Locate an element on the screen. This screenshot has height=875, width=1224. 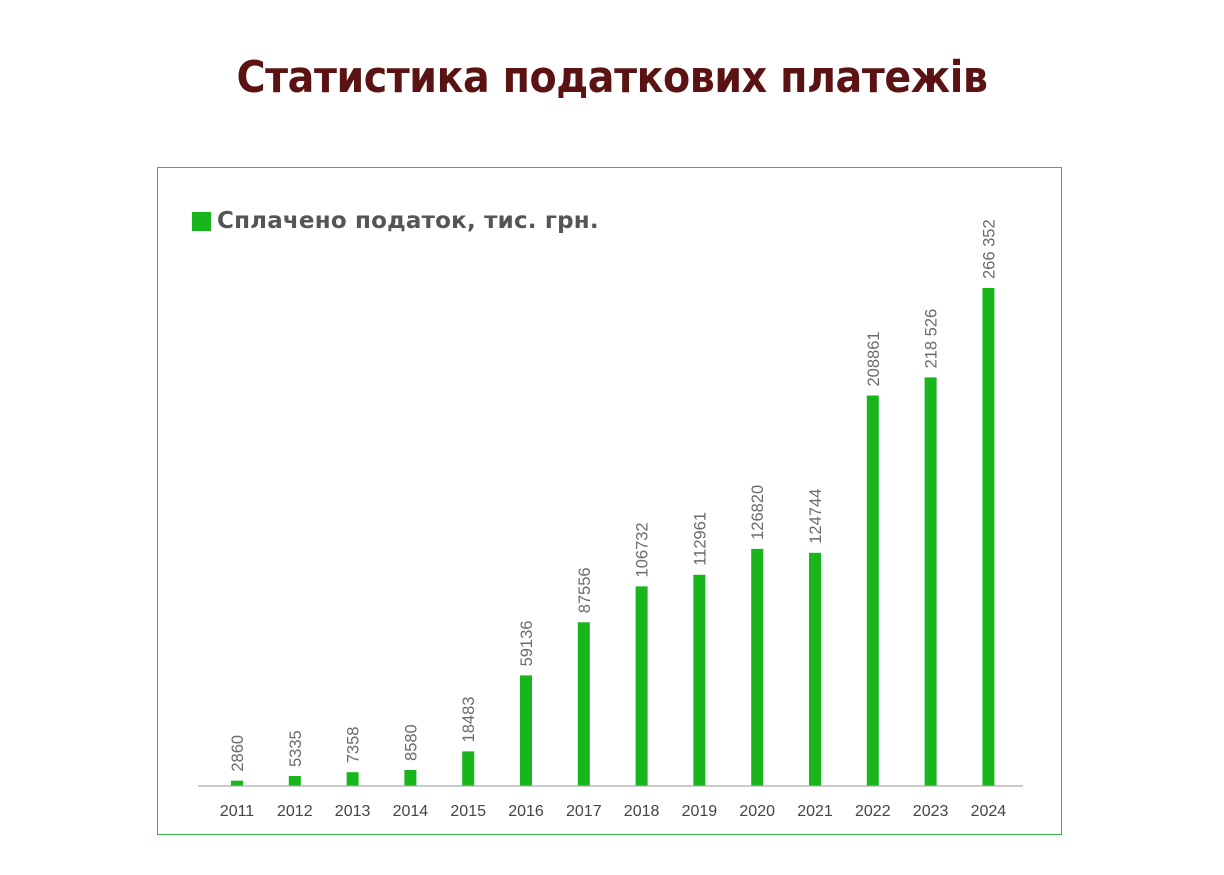
x-tick-label-2024: 2024 is located at coordinates (989, 811).